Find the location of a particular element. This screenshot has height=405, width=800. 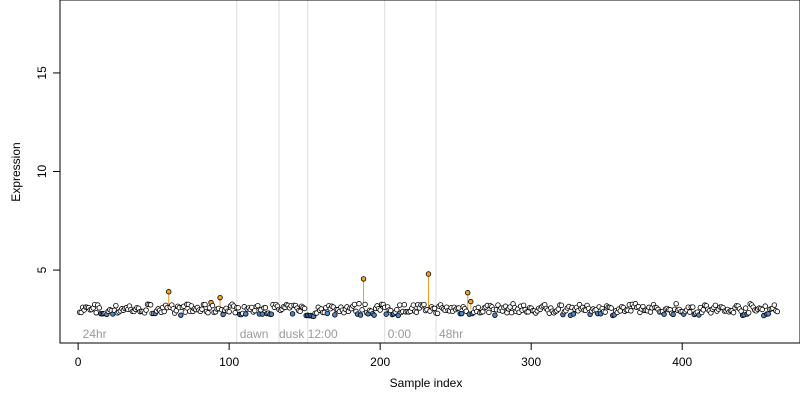

x-tick-label: 300 is located at coordinates (531, 362).